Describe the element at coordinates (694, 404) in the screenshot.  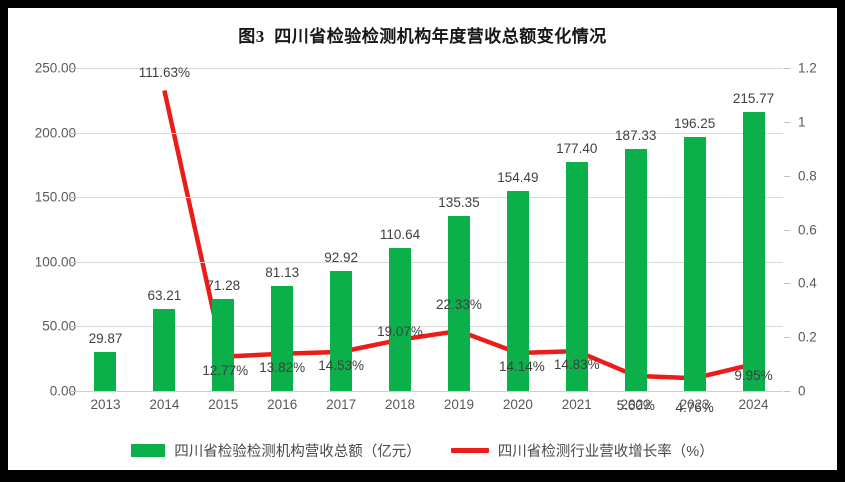
I see `x-tick-label-2023: 2023` at that location.